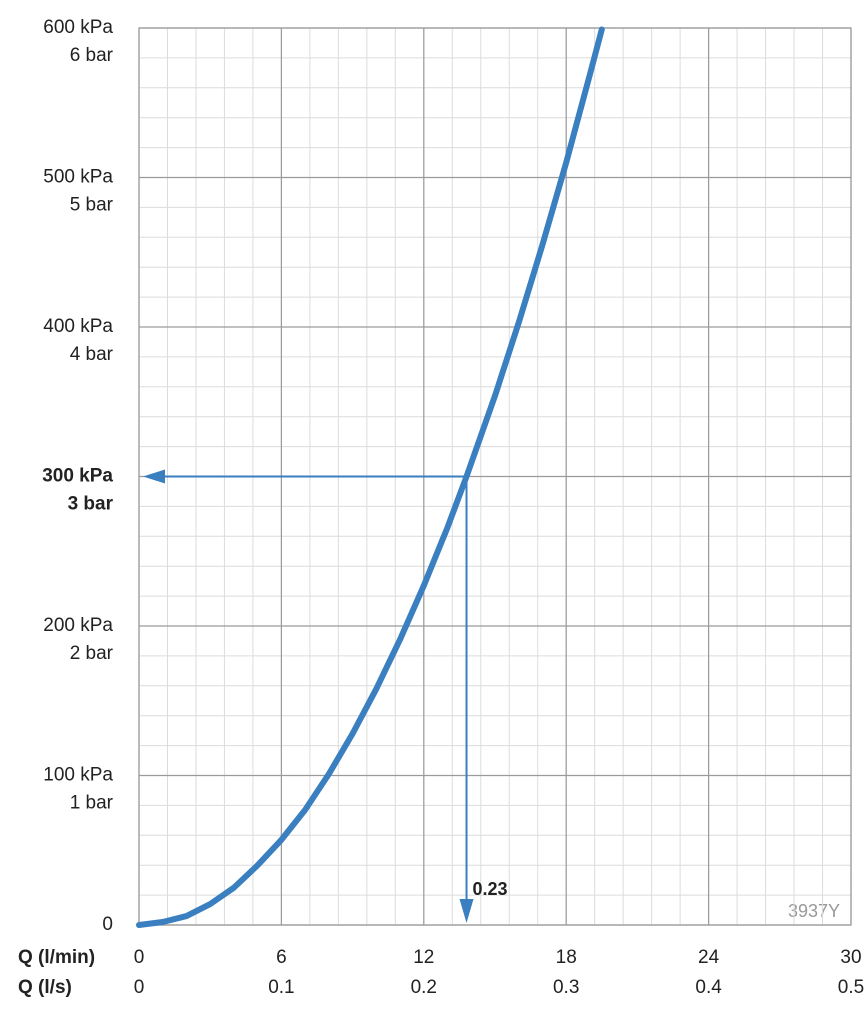 The width and height of the screenshot is (864, 1010). What do you see at coordinates (708, 987) in the screenshot?
I see `x2-tick-label: 0.4` at bounding box center [708, 987].